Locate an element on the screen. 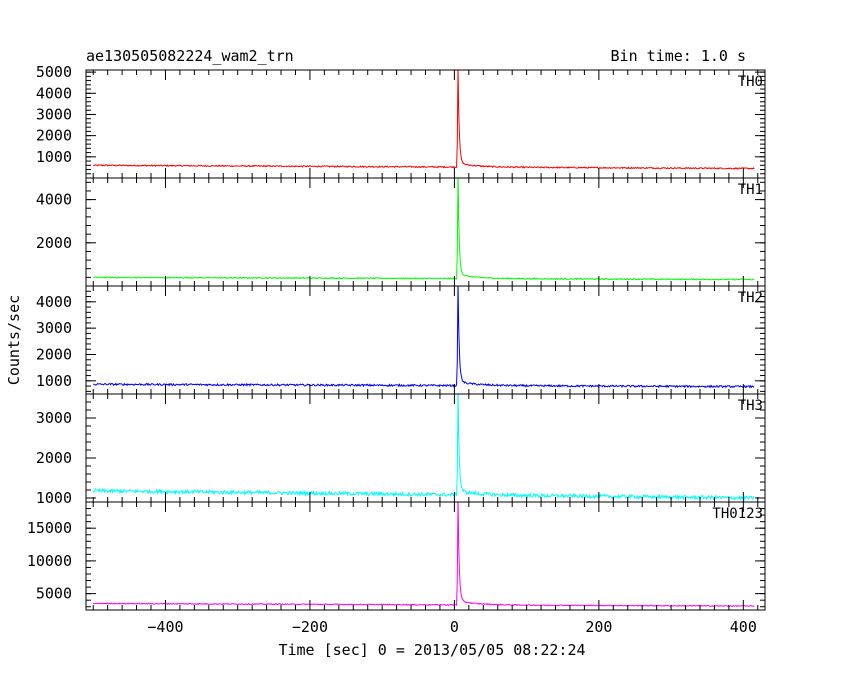 Image resolution: width=850 pixels, height=680 pixels. x-tick-label: 200 is located at coordinates (598, 627).